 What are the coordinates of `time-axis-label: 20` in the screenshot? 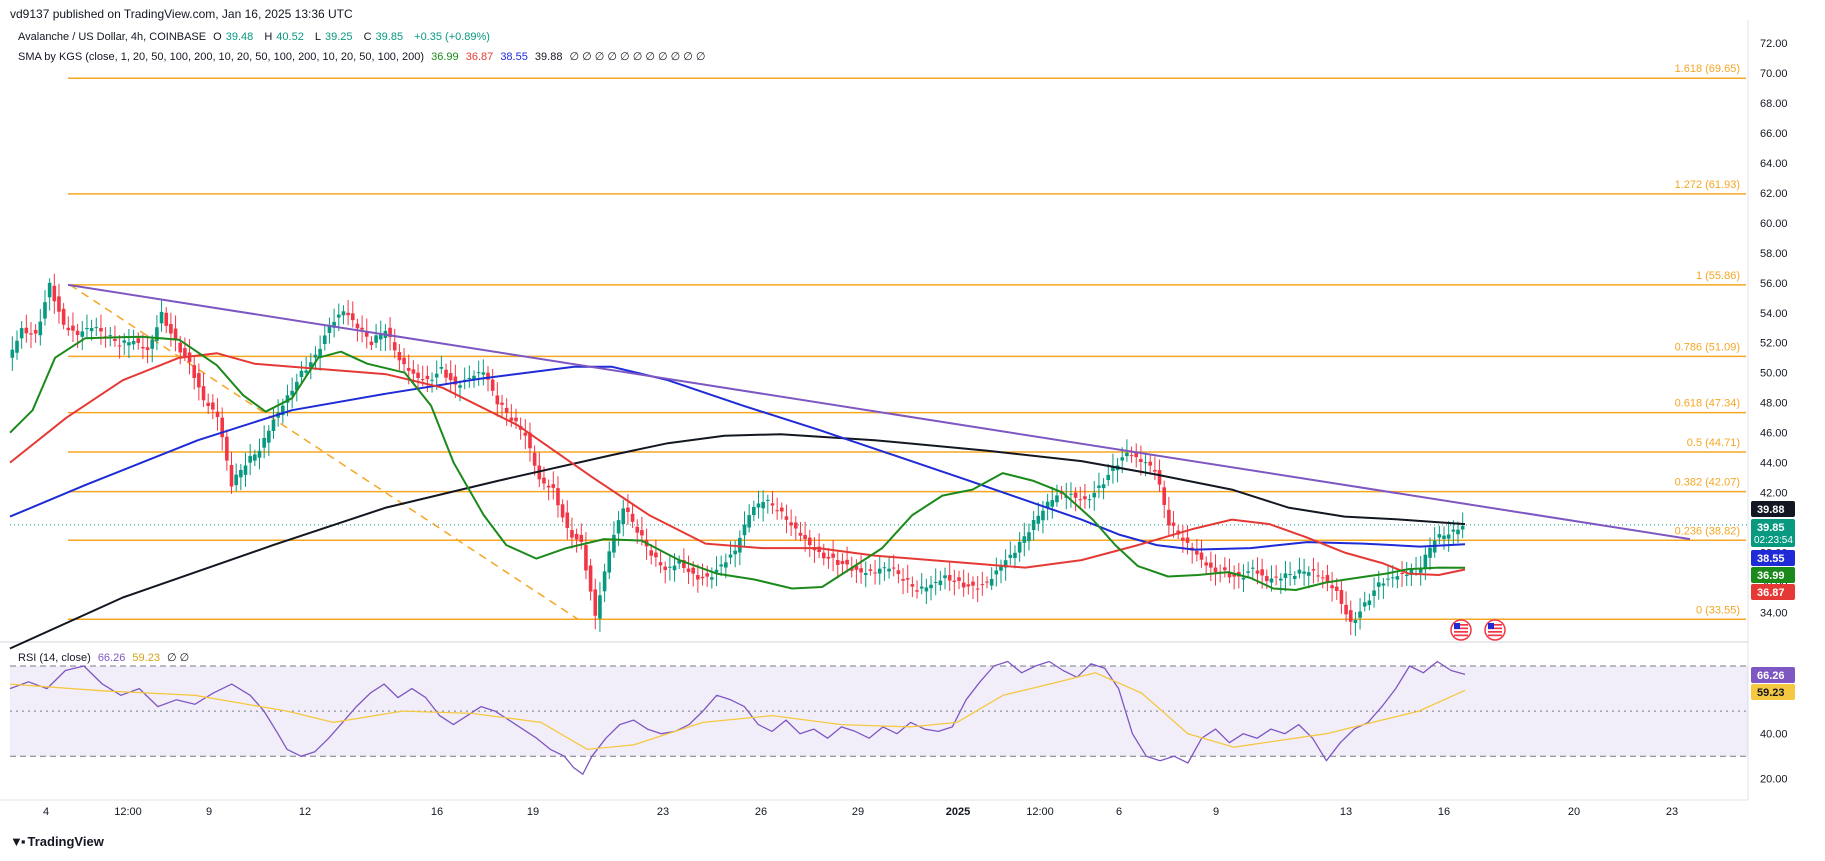 It's located at (1574, 812).